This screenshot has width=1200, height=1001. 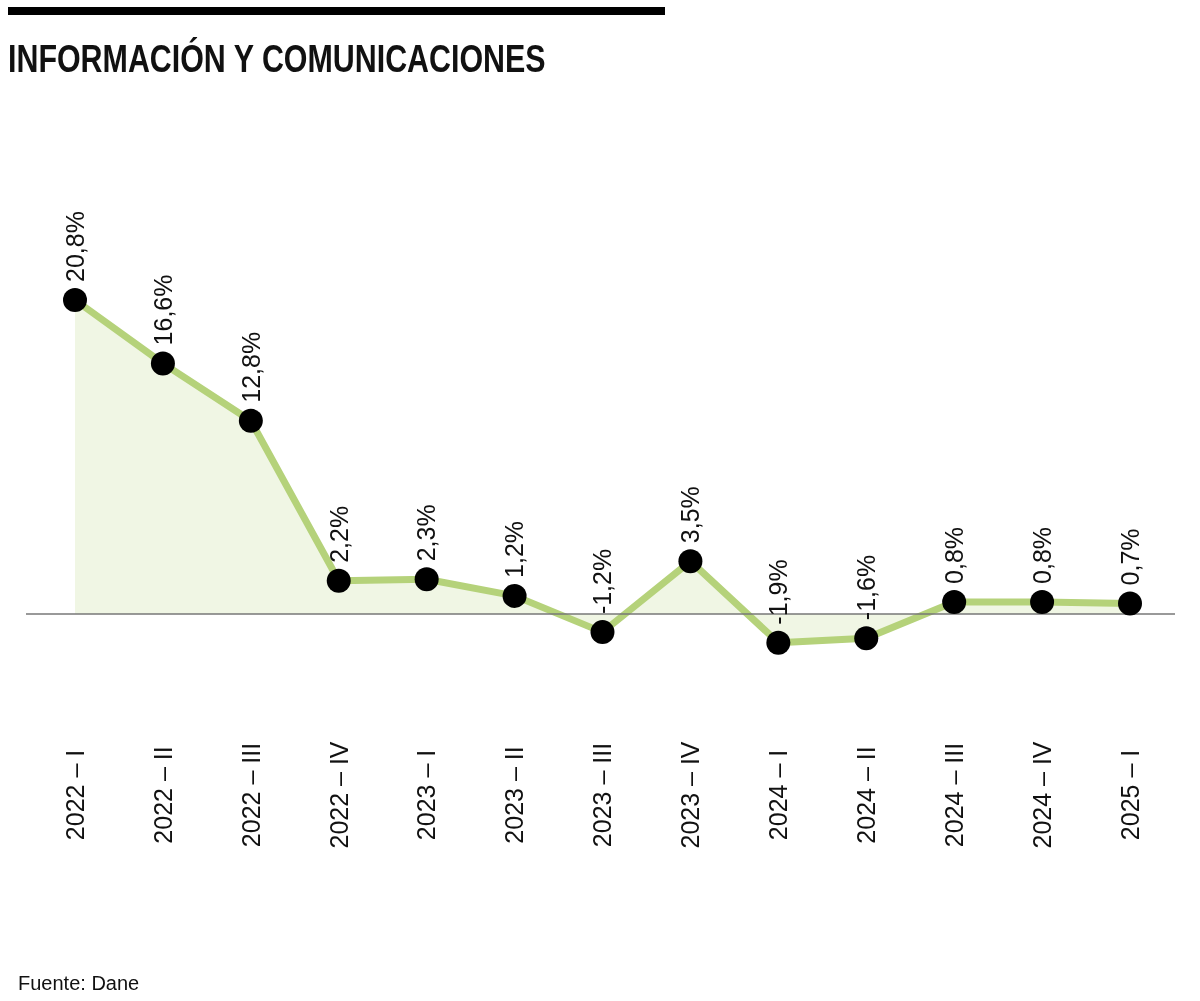 What do you see at coordinates (953, 795) in the screenshot?
I see `x-tick-label: 2024 – III` at bounding box center [953, 795].